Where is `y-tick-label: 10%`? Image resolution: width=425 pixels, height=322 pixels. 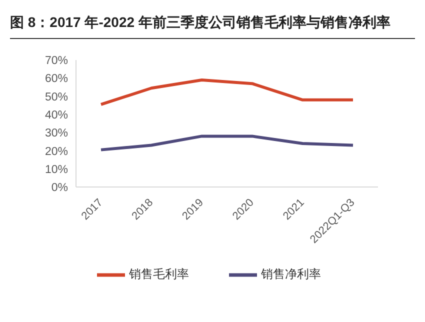
y-tick-label: 10% is located at coordinates (56, 170).